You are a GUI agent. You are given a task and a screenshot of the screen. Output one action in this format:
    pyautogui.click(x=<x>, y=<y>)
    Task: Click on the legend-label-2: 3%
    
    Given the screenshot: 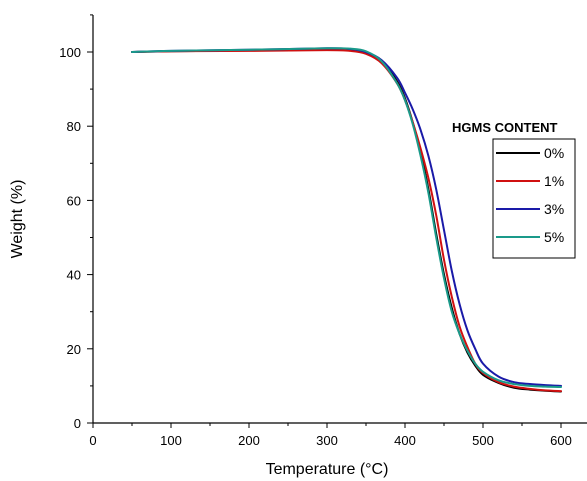 What is the action you would take?
    pyautogui.click(x=554, y=209)
    